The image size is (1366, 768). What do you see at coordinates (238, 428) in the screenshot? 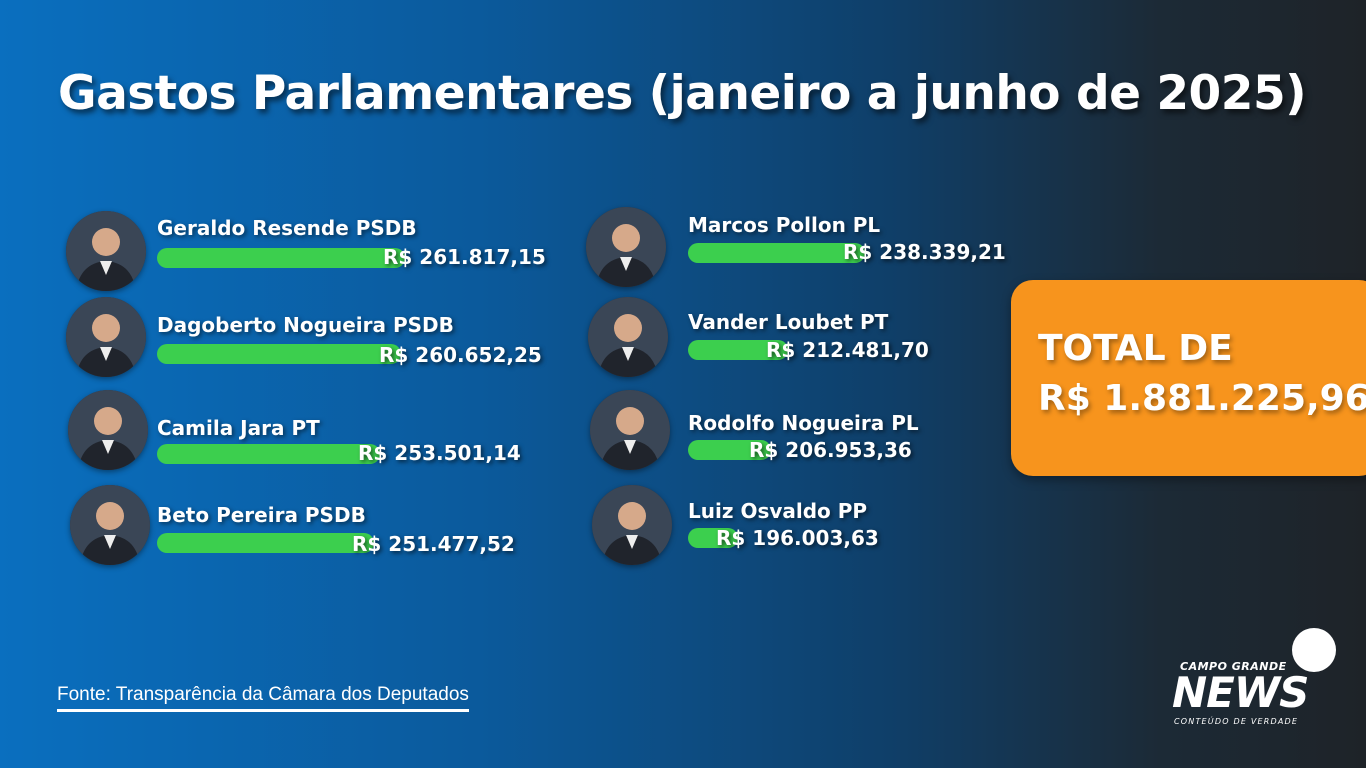
I see `deputy-name: Camila Jara PT` at bounding box center [238, 428].